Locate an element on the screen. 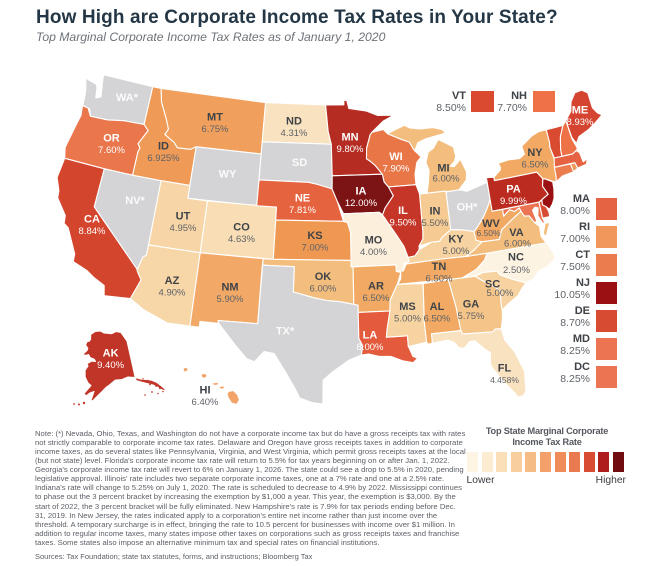  svg-text: FL is located at coordinates (505, 369).